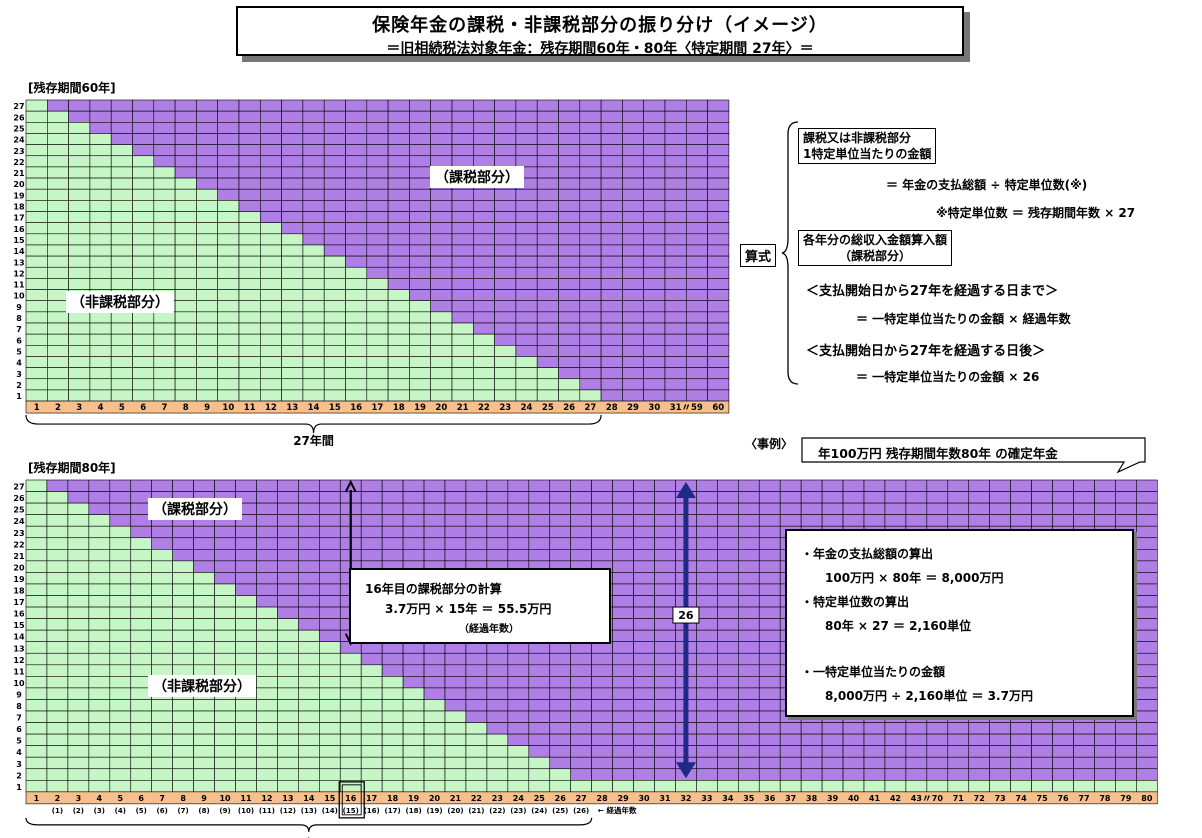  What do you see at coordinates (225, 798) in the screenshot?
I see `x-tick-label: 10` at bounding box center [225, 798].